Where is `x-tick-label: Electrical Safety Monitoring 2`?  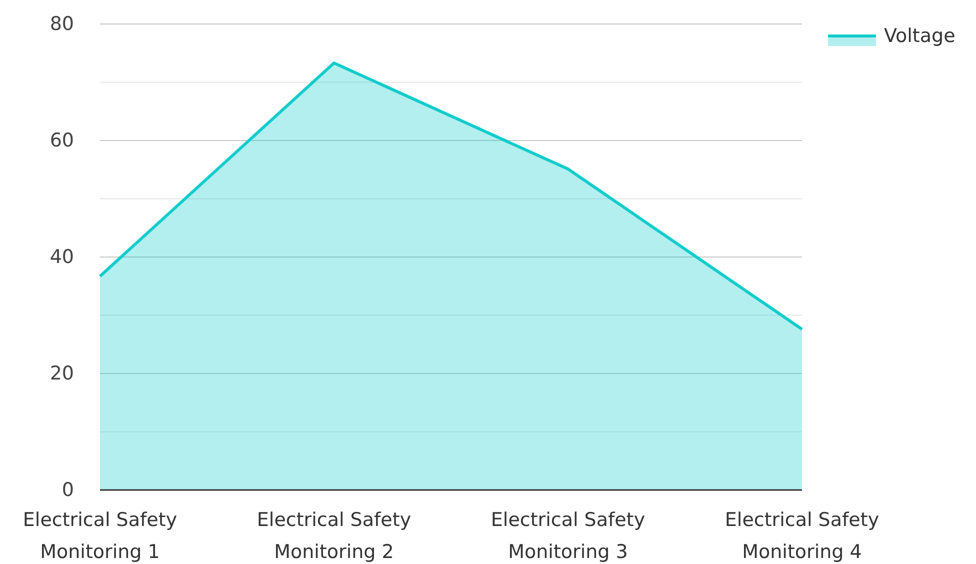 x-tick-label: Electrical Safety Monitoring 2 is located at coordinates (334, 536).